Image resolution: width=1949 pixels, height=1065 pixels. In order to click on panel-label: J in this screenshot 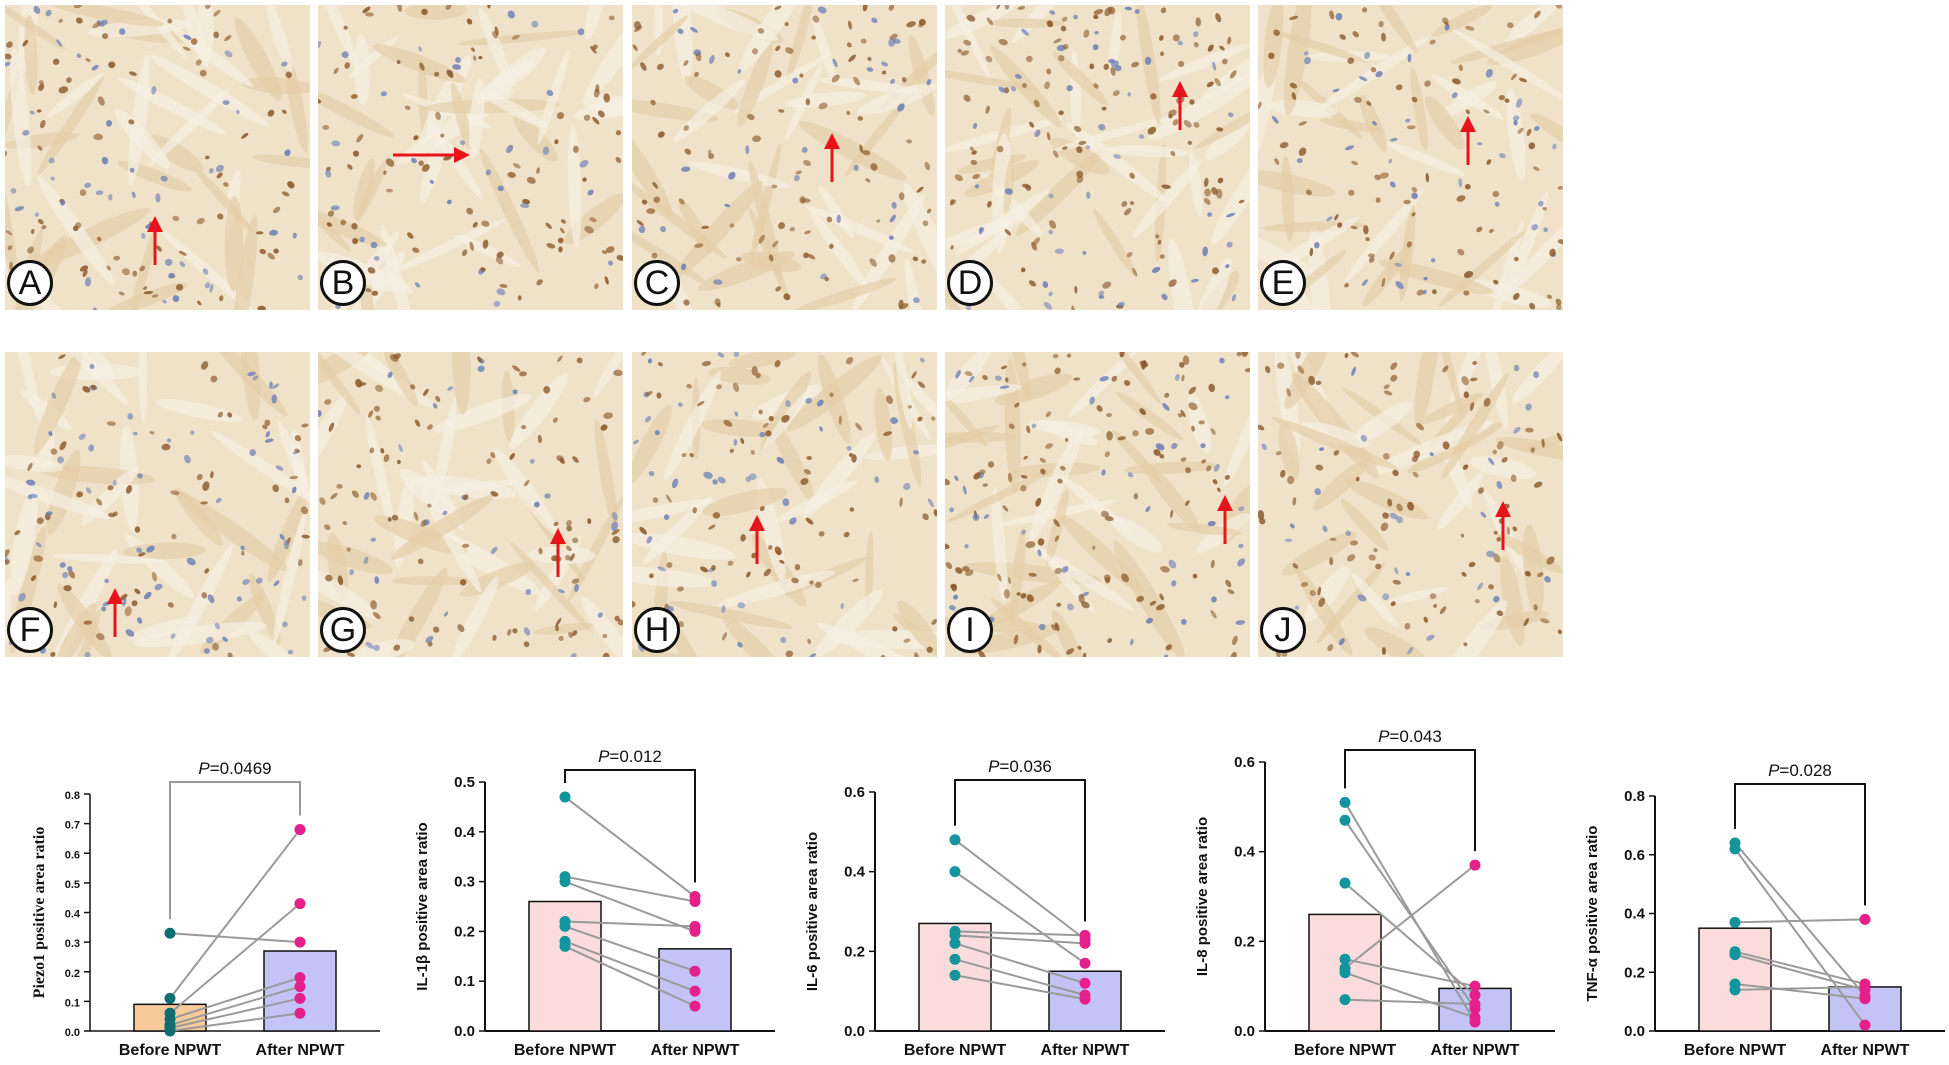, I will do `click(1283, 630)`.